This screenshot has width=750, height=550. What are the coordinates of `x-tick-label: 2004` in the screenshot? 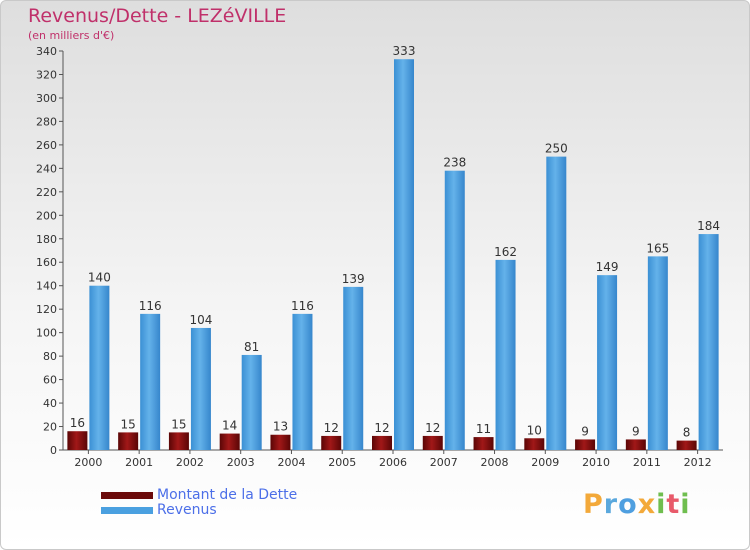 It's located at (291, 462).